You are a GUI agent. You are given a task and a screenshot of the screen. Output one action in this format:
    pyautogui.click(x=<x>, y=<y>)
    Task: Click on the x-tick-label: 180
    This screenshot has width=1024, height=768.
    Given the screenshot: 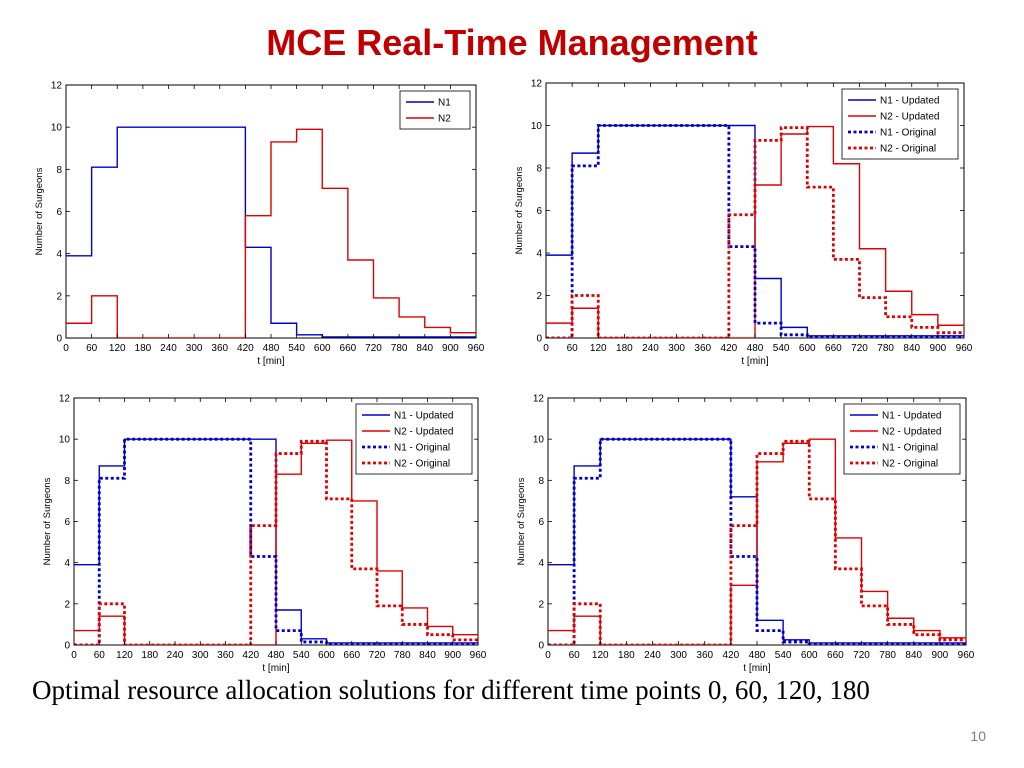 What is the action you would take?
    pyautogui.click(x=149, y=655)
    